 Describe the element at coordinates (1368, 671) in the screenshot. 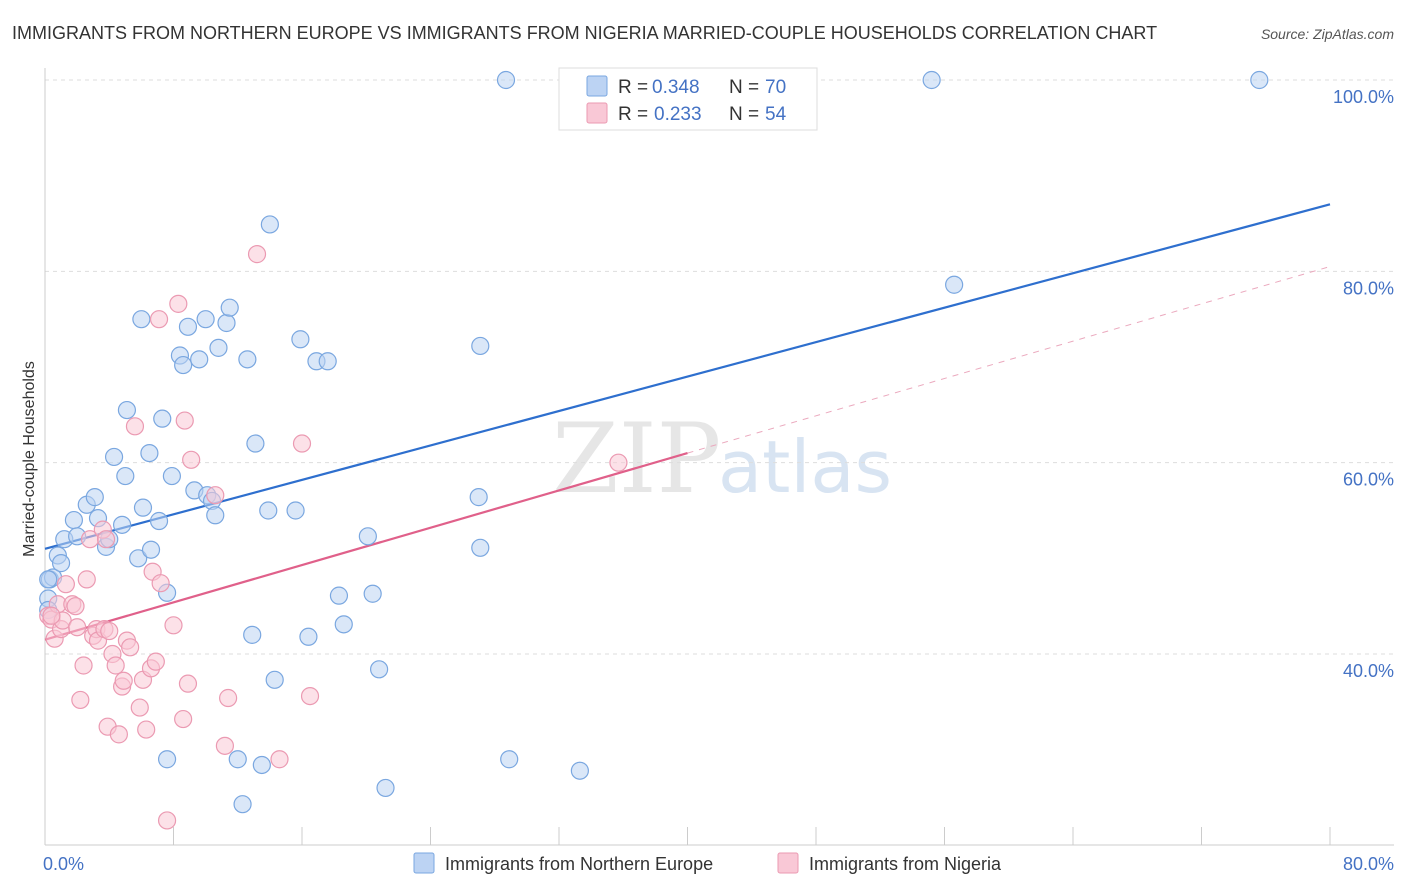

I see `y-tick-label-0: 40.0%` at that location.